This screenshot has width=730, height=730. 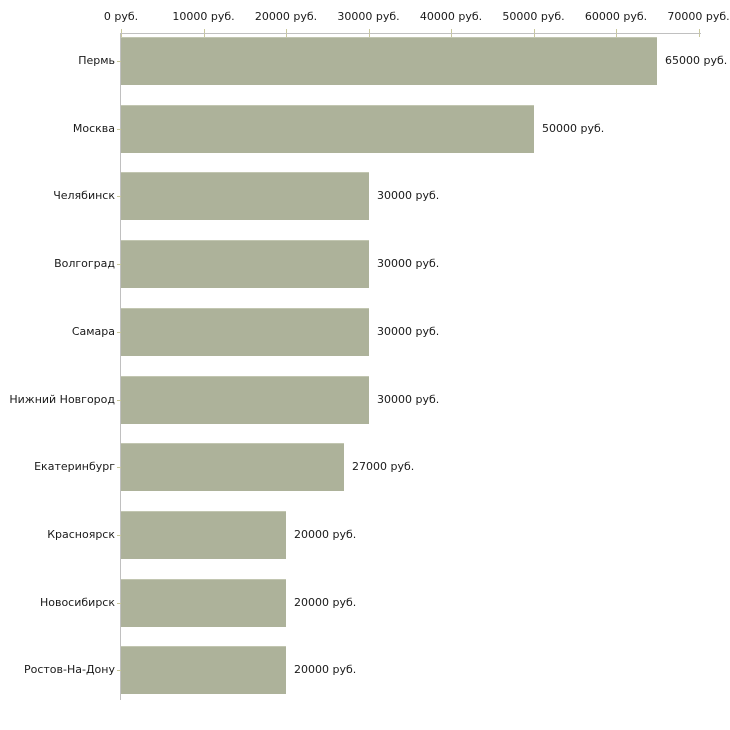 I want to click on category-label: Екатеринбург, so click(x=74, y=466).